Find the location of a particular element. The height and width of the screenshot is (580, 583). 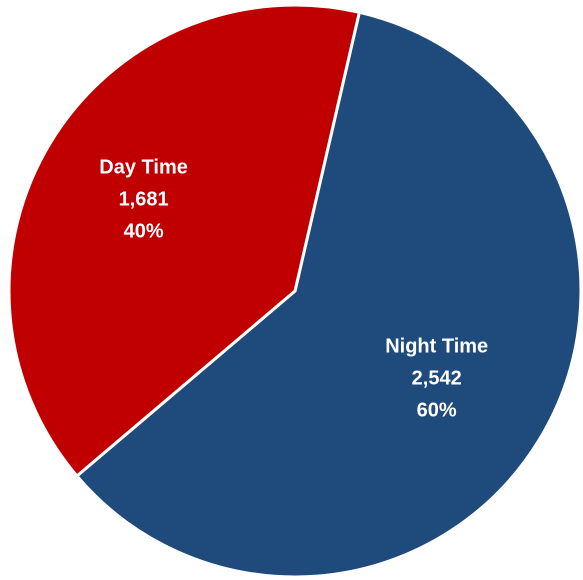

slice-percent-label: 60% is located at coordinates (437, 410).